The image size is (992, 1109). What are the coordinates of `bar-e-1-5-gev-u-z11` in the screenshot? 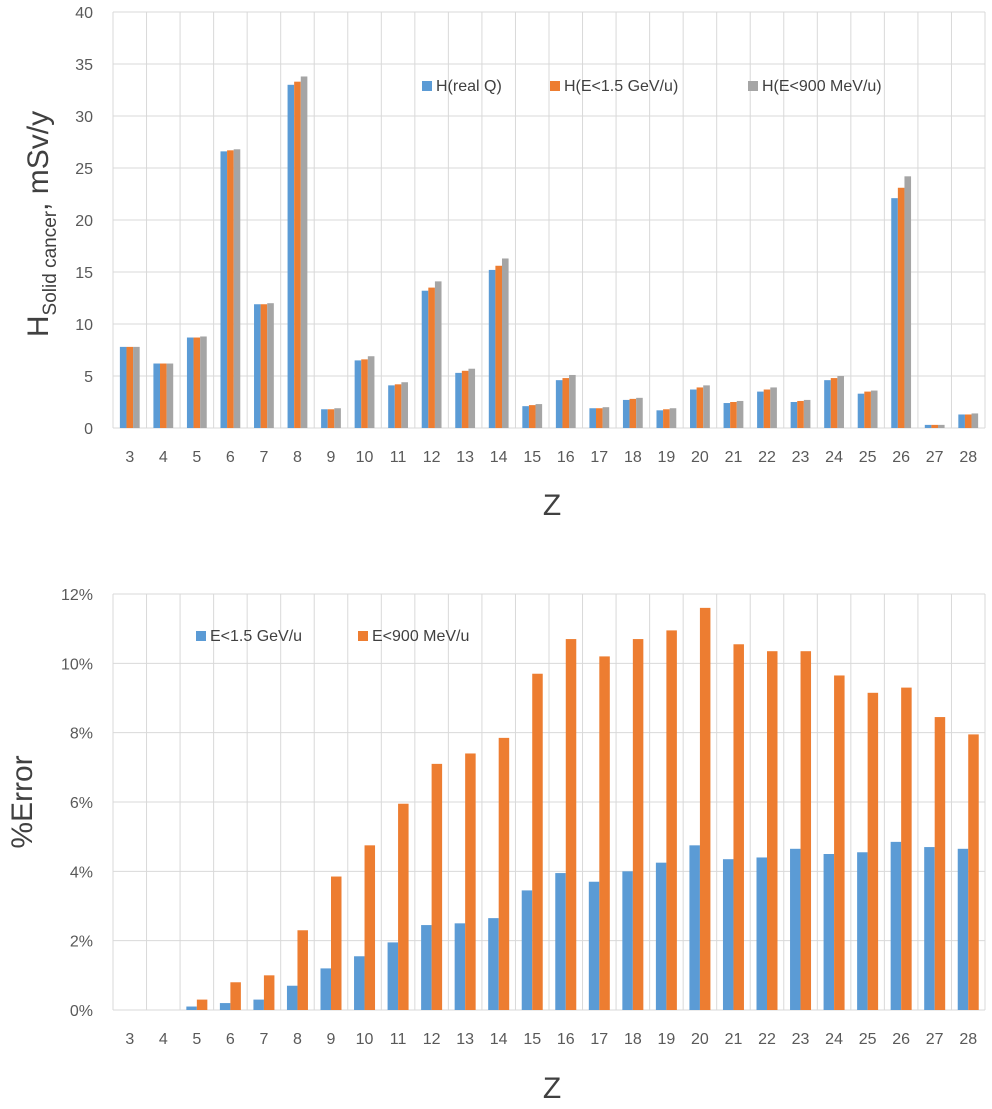 It's located at (393, 976).